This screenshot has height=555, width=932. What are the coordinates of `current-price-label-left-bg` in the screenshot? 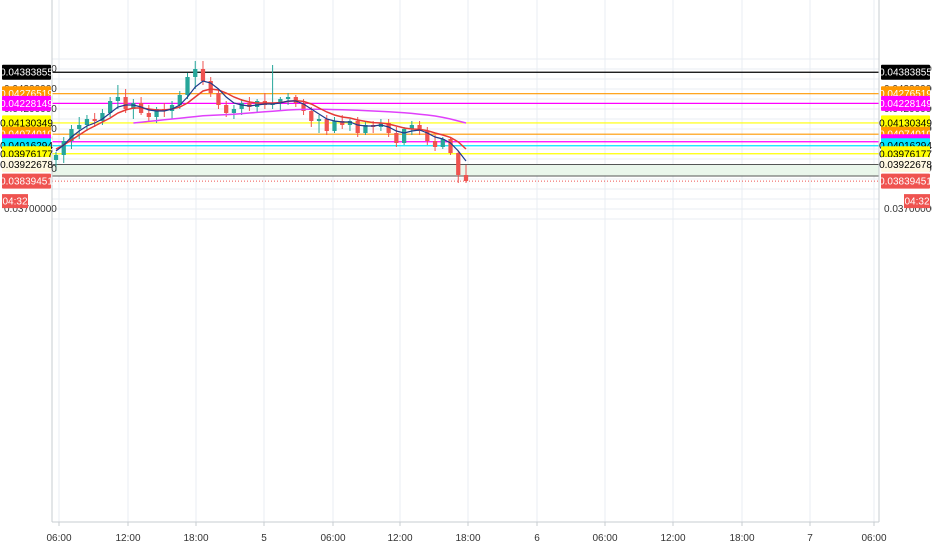 It's located at (26, 181).